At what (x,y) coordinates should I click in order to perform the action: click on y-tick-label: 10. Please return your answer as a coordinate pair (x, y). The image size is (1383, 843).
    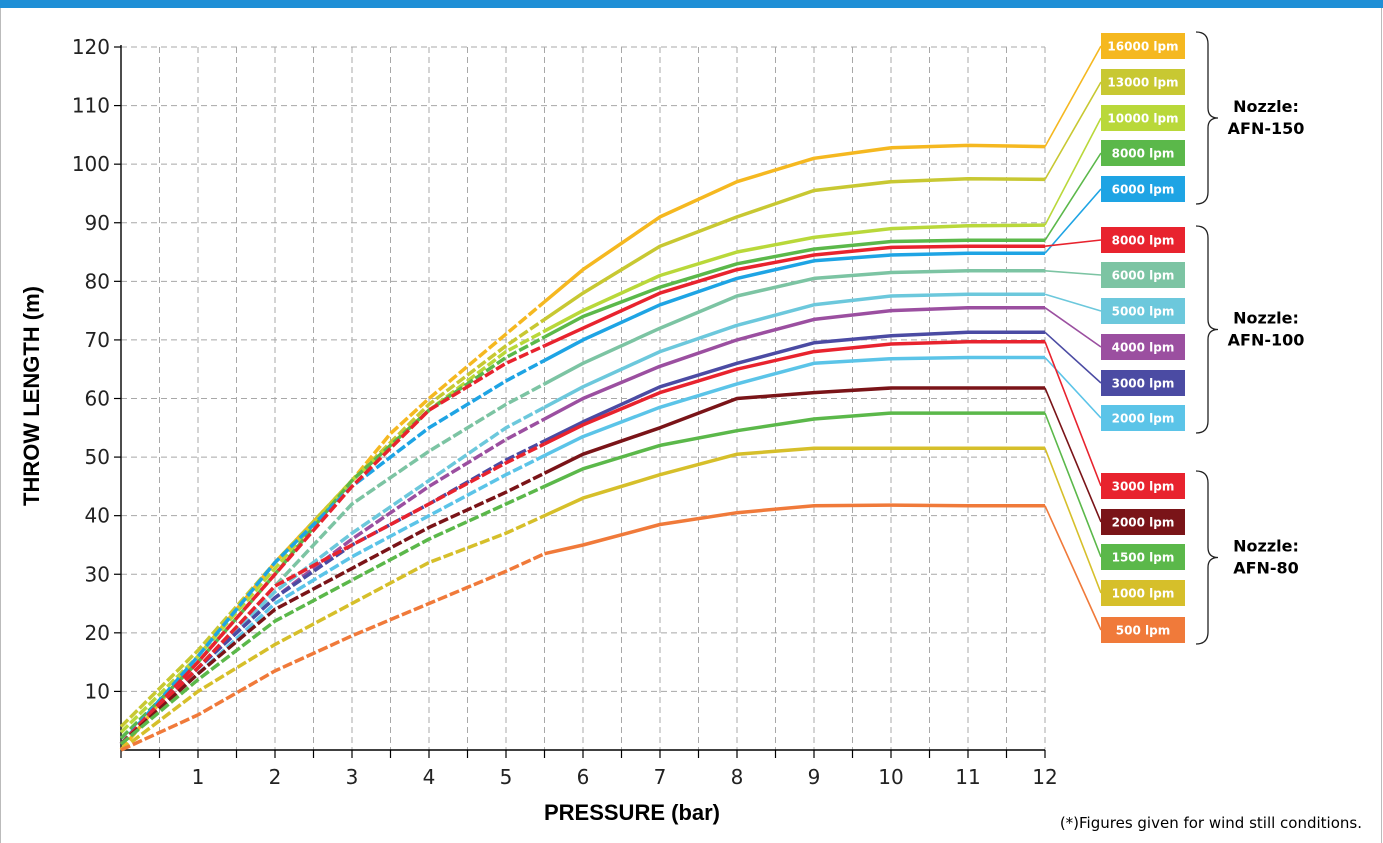
    Looking at the image, I should click on (97, 691).